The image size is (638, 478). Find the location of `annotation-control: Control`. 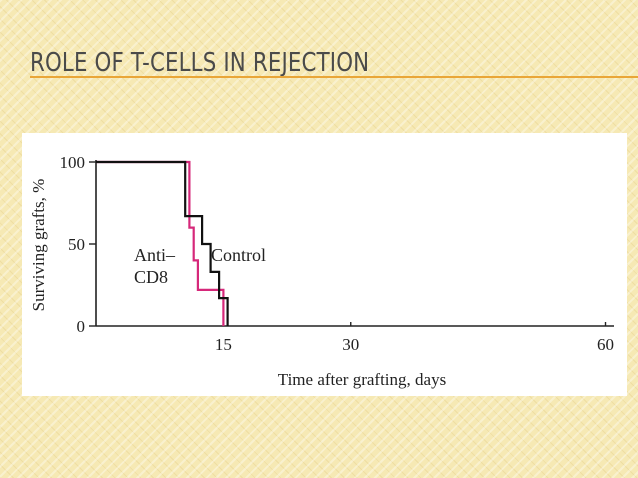

annotation-control: Control is located at coordinates (238, 255).